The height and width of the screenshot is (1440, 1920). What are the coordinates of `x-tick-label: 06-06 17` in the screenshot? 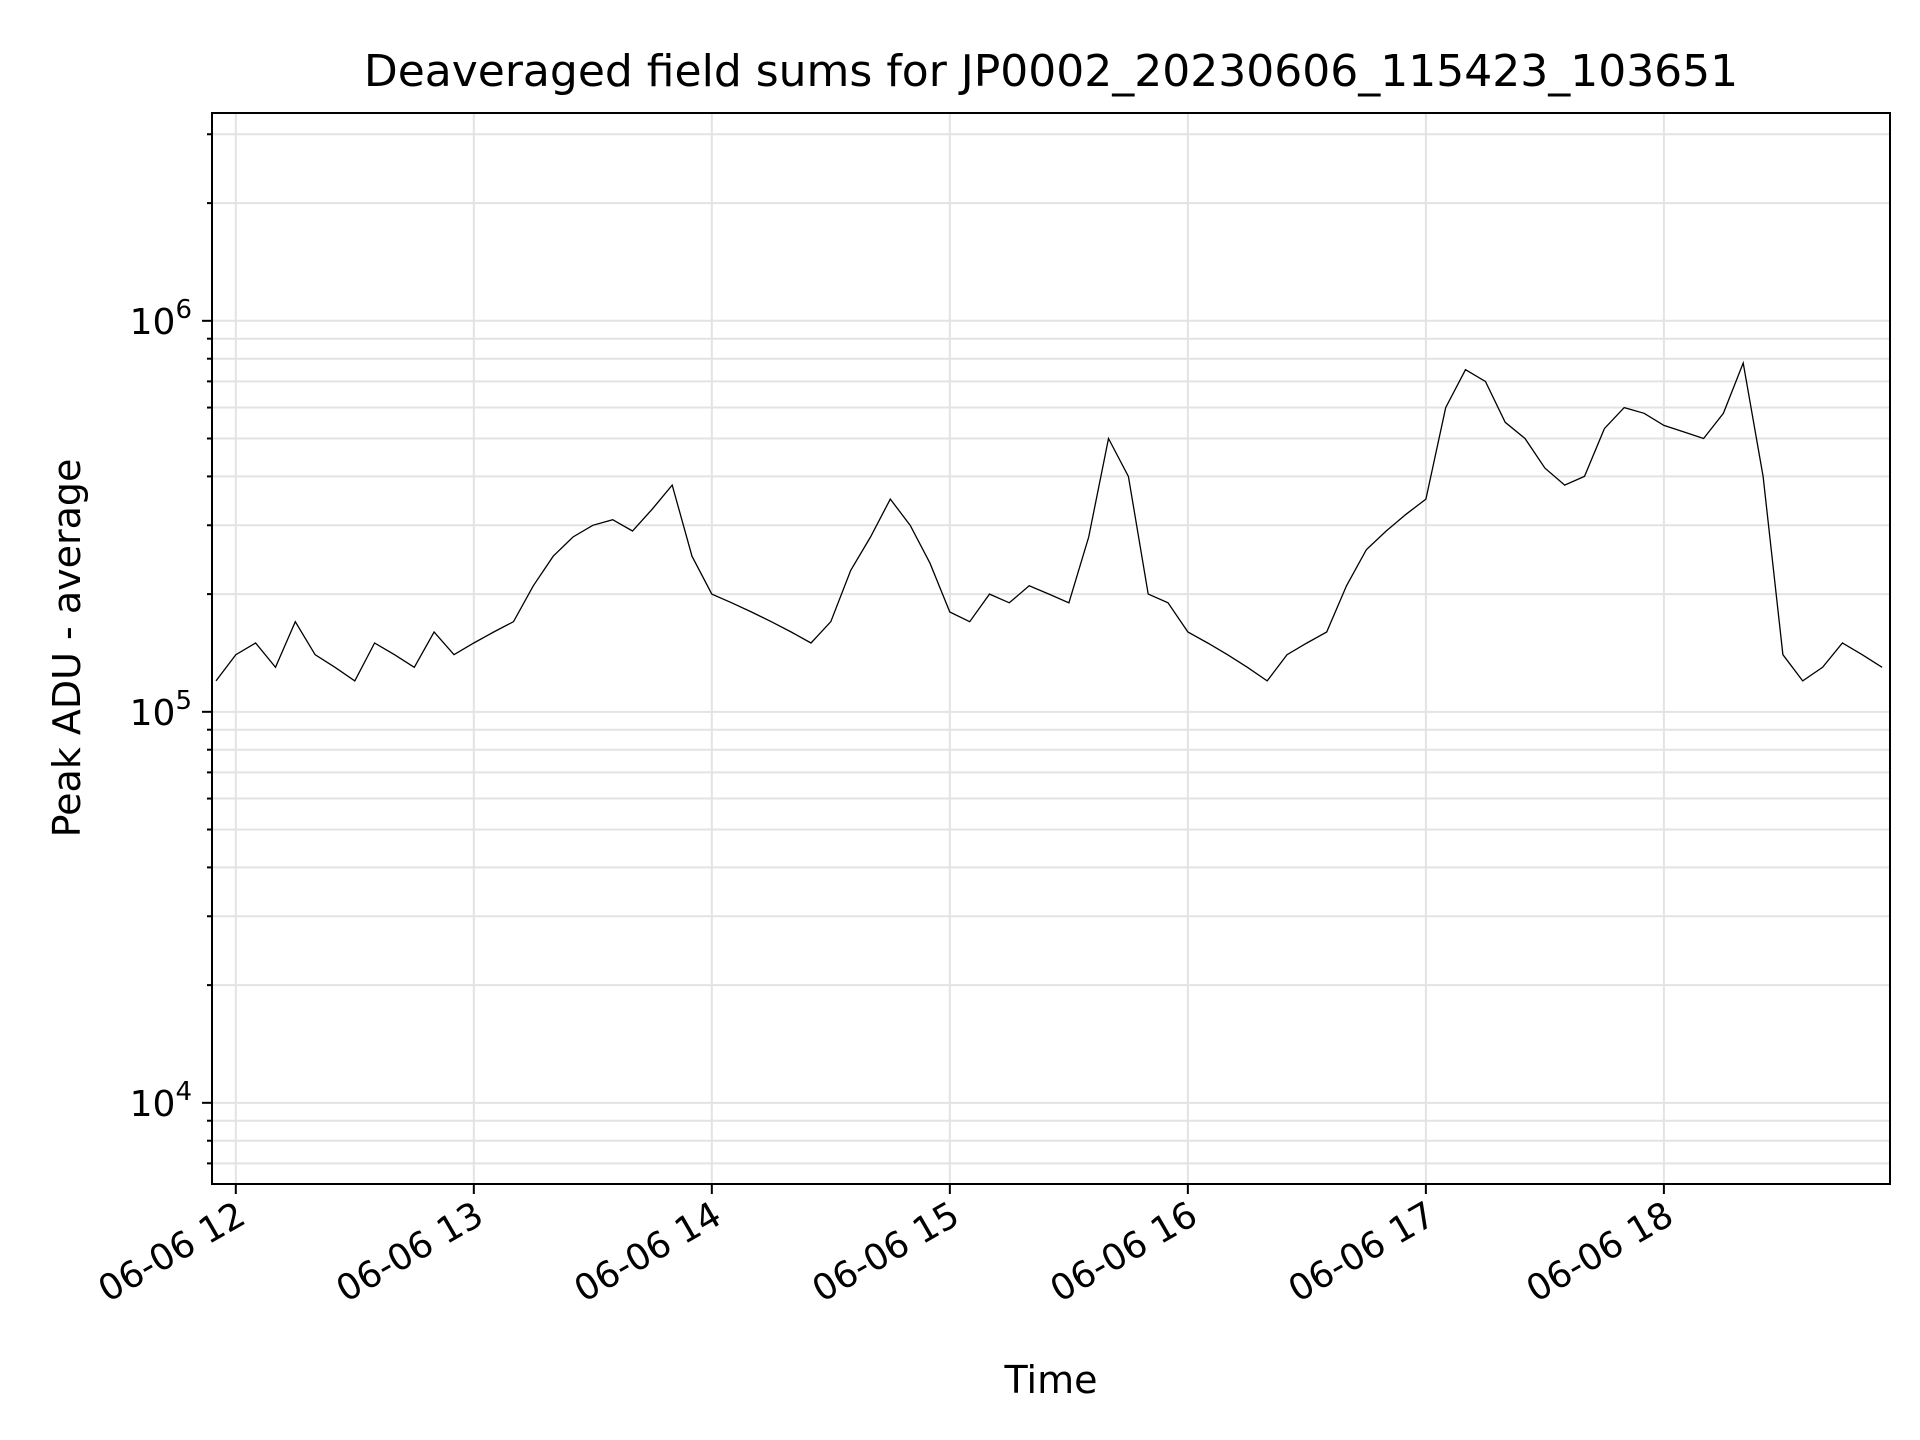 It's located at (1362, 1252).